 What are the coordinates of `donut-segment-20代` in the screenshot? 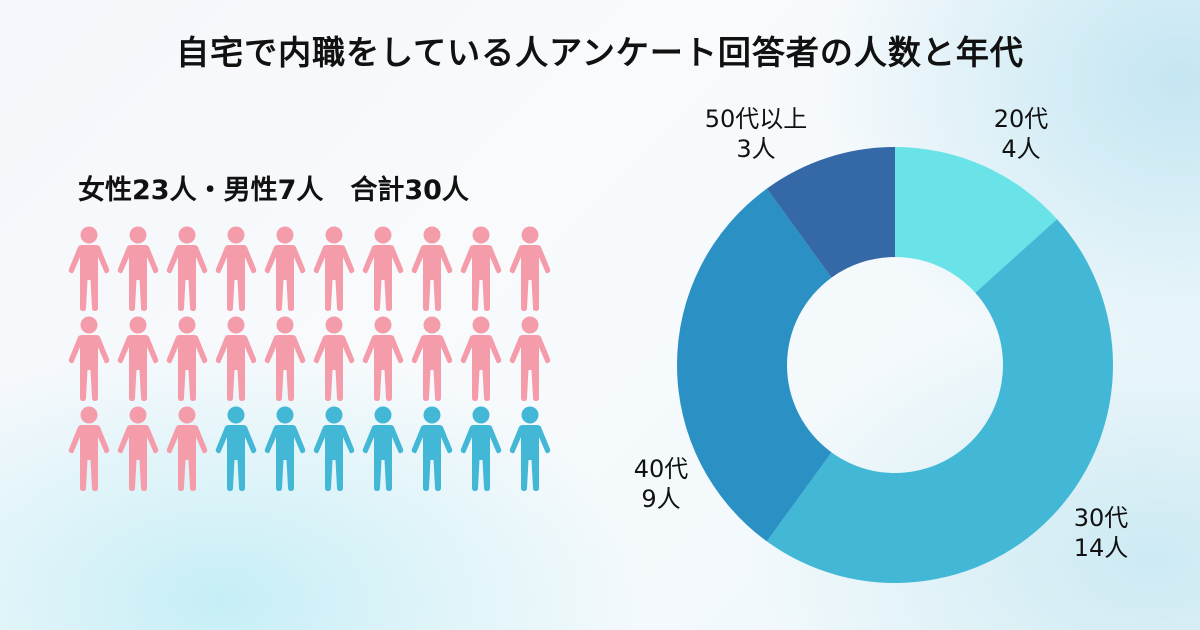 It's located at (976, 220).